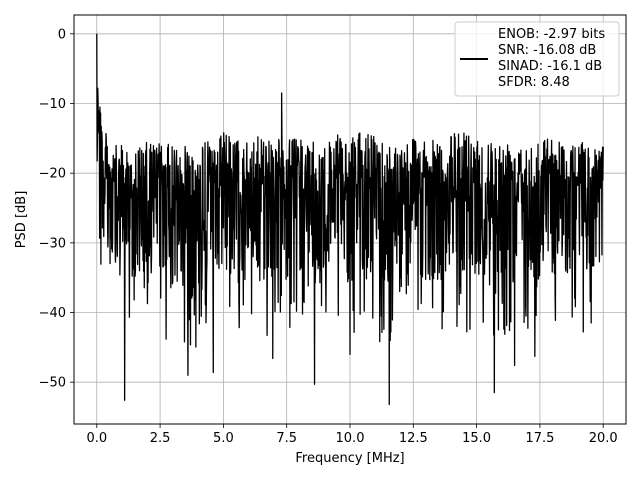 The height and width of the screenshot is (480, 640). Describe the element at coordinates (62, 34) in the screenshot. I see `y-tick-label: 0` at that location.